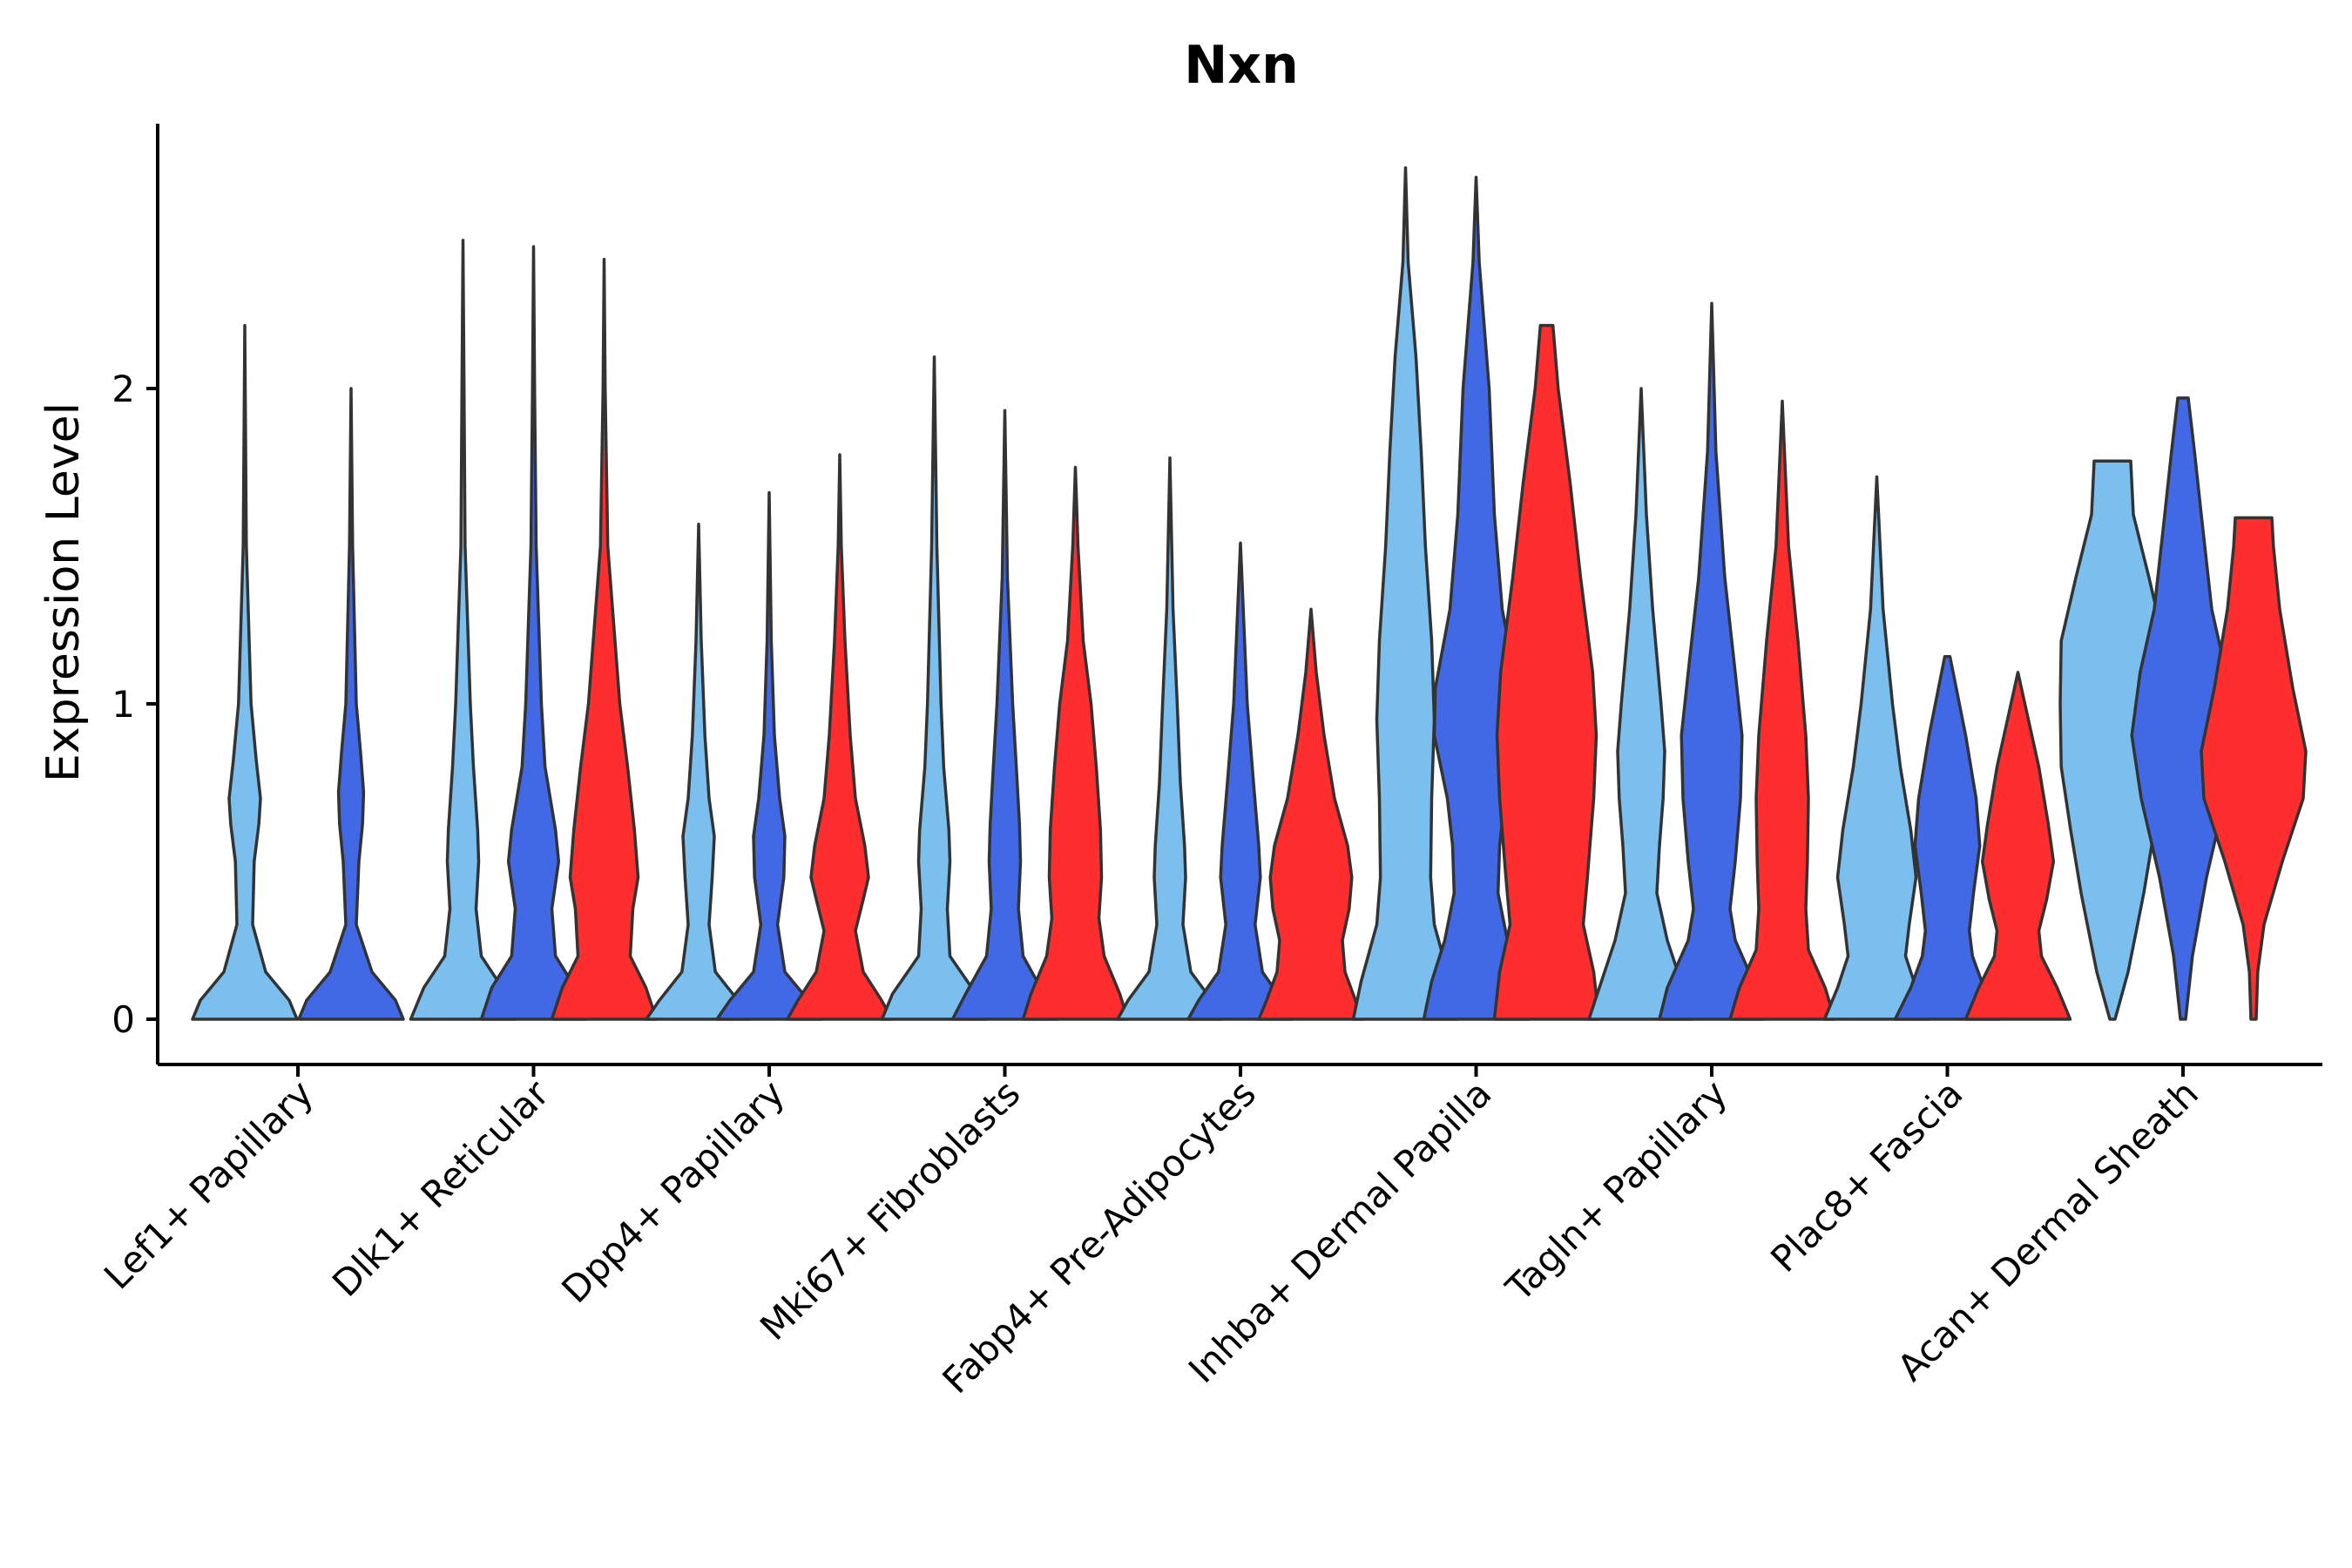 The width and height of the screenshot is (2352, 1568). What do you see at coordinates (64, 592) in the screenshot?
I see `y-axis-label: Expression Level` at bounding box center [64, 592].